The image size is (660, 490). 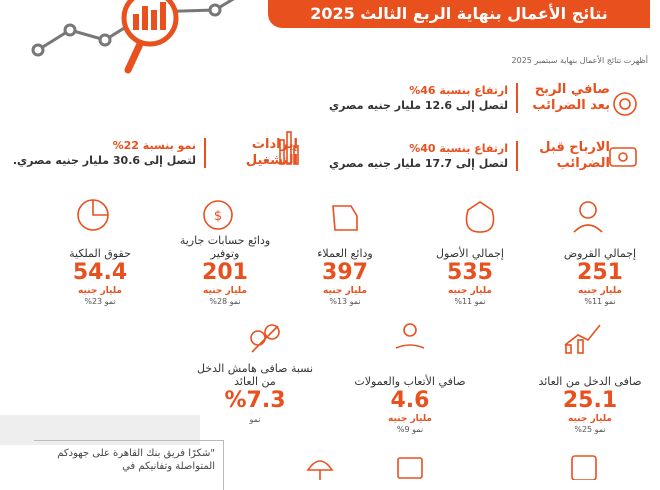 I want to click on metric-value: 397, so click(x=345, y=272).